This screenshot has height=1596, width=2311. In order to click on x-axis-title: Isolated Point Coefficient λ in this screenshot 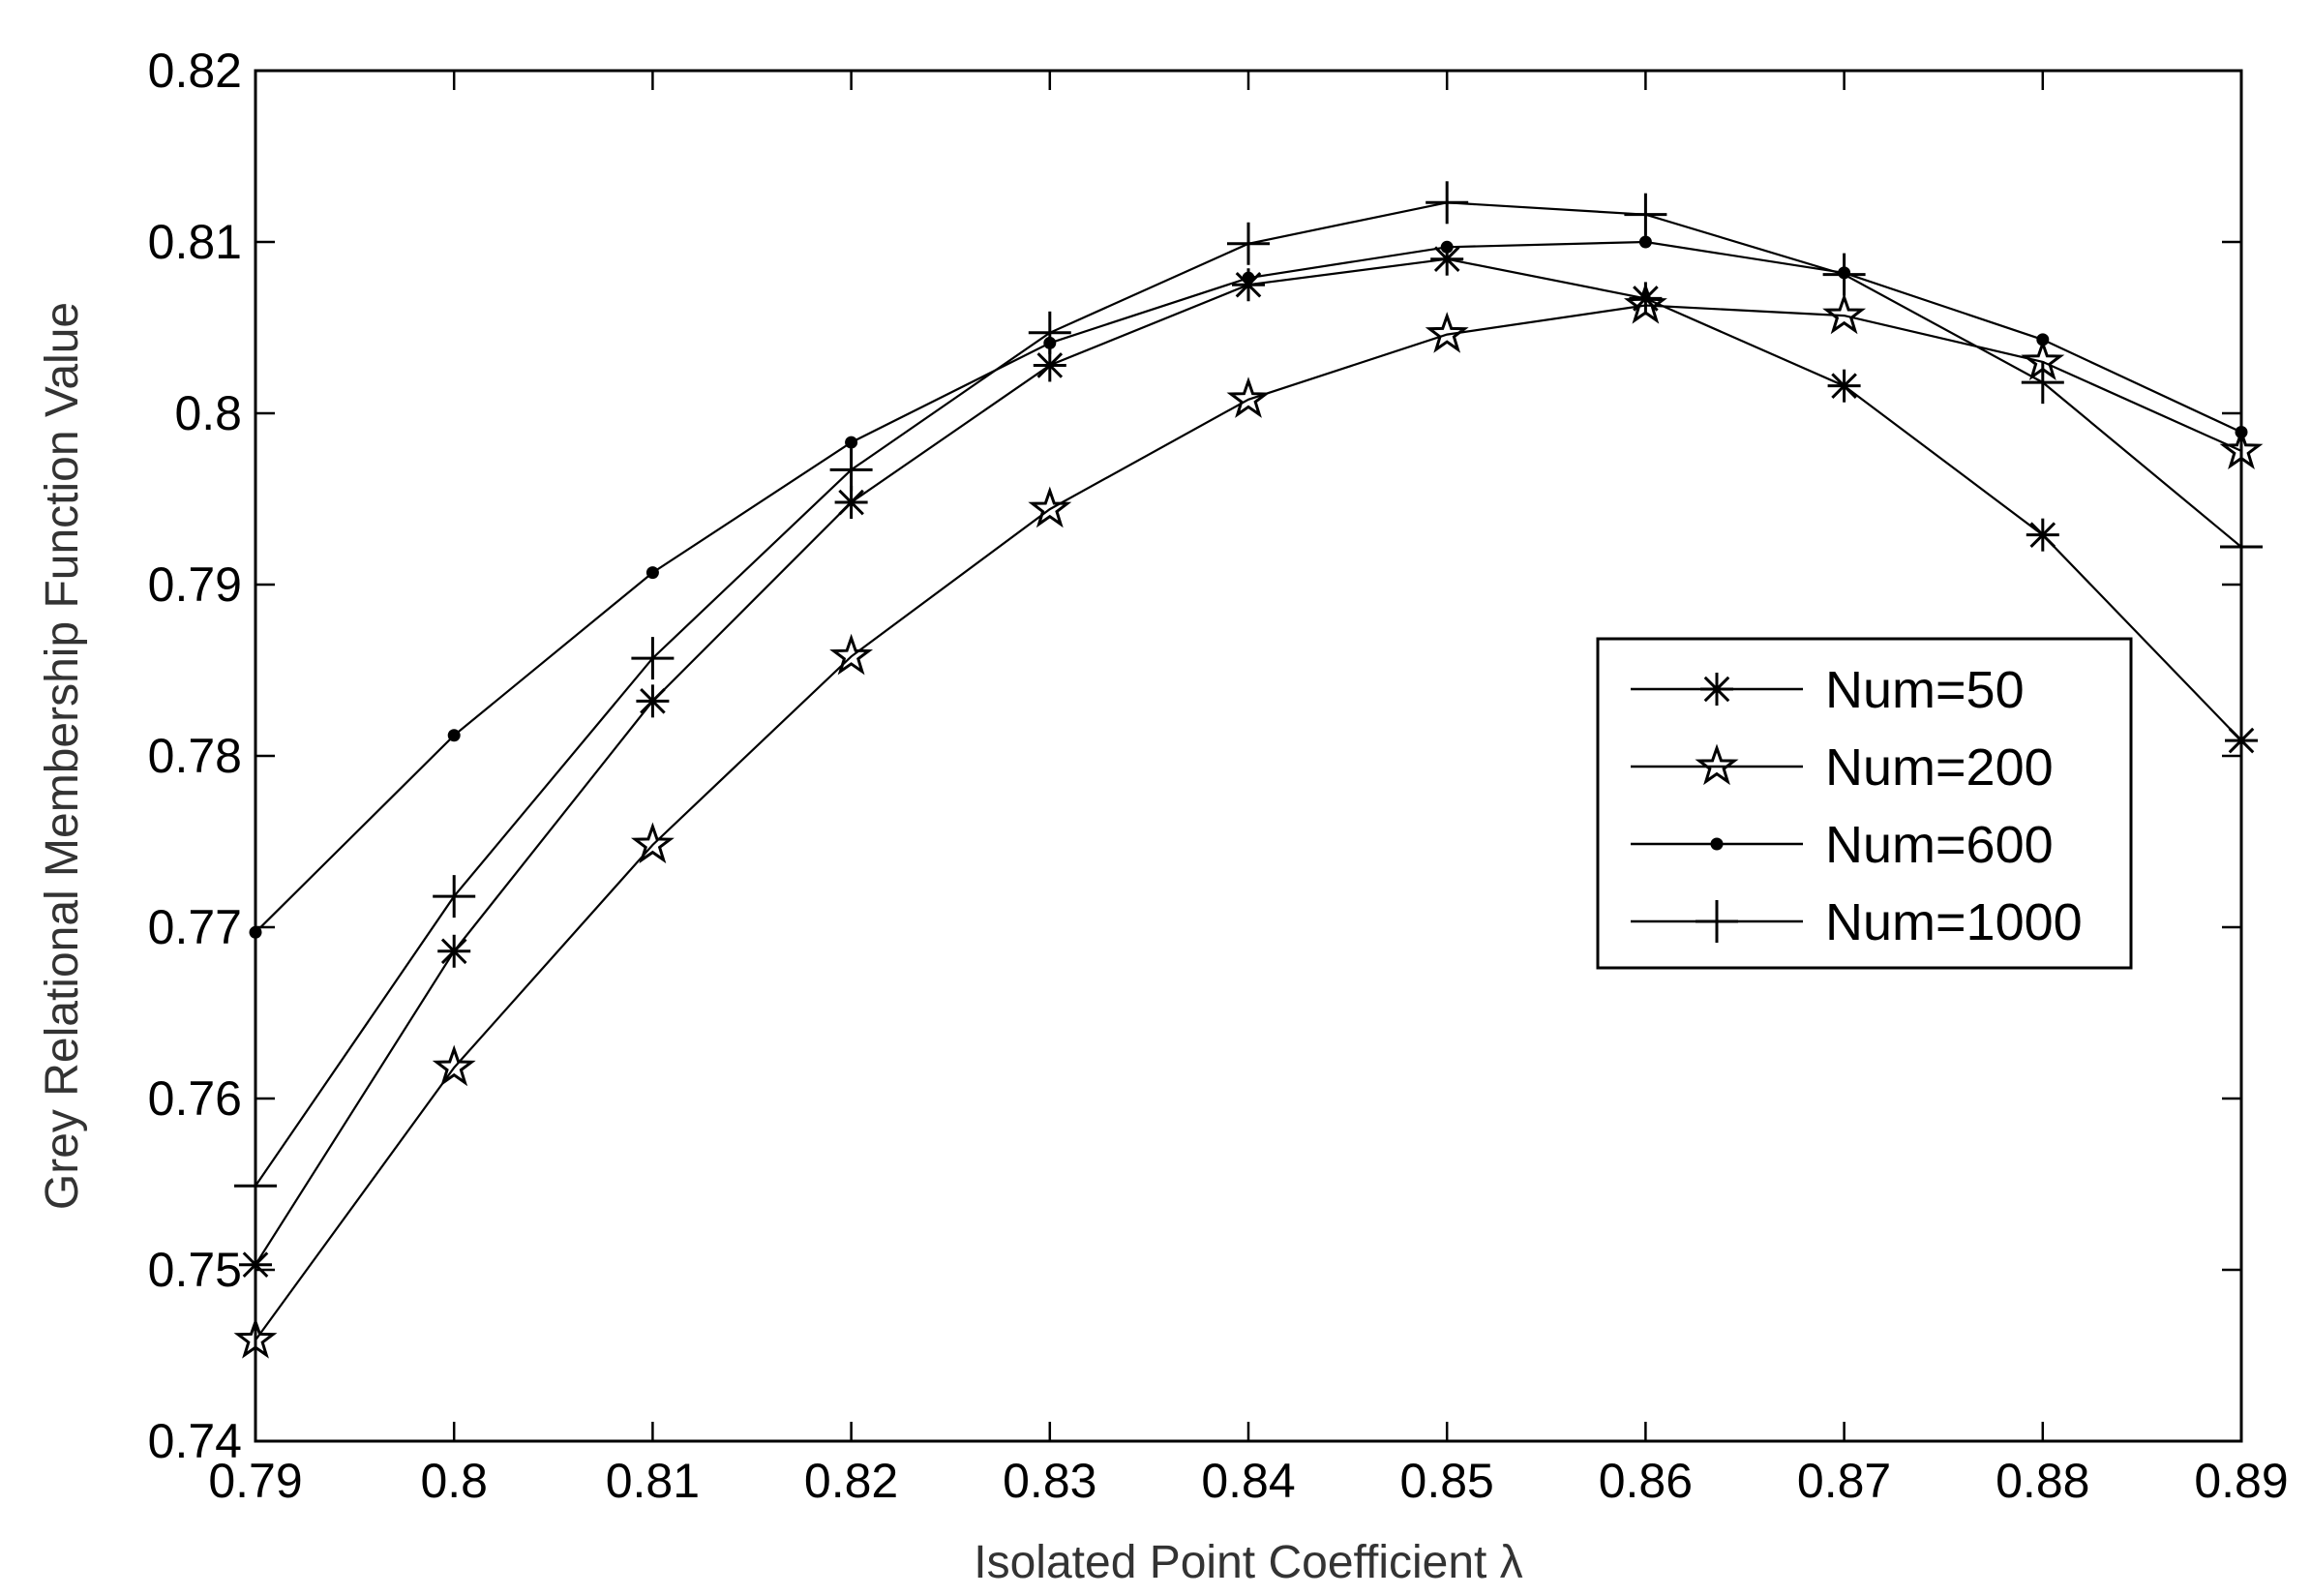, I will do `click(1248, 1562)`.